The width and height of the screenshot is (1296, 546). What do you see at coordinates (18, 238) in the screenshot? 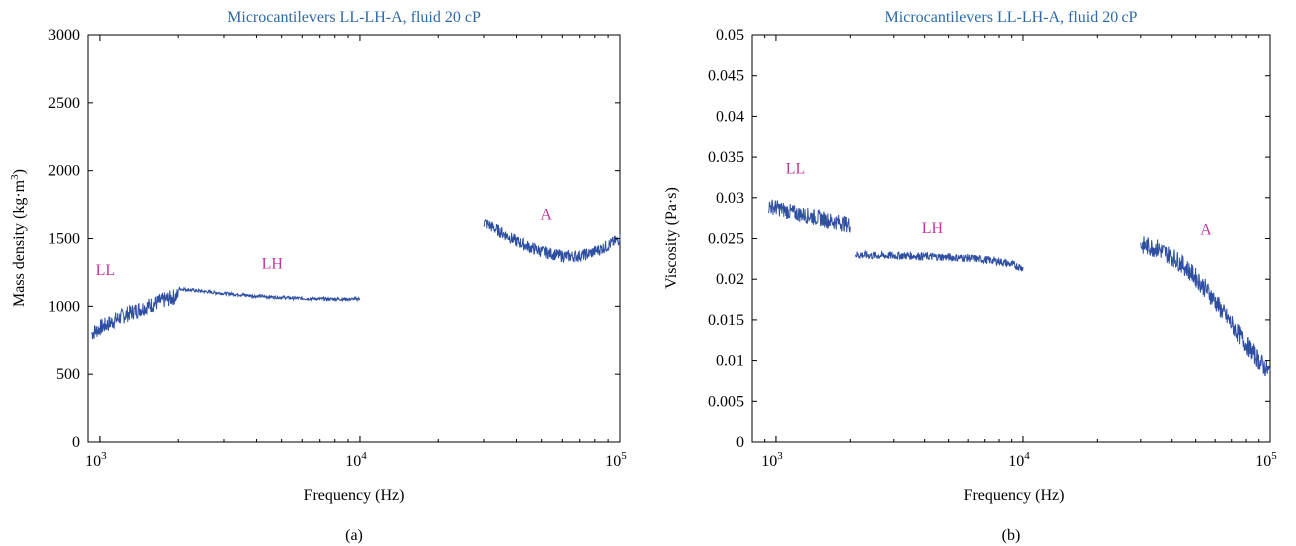
I see `y-axis-label: Mass density (kg·m3)` at bounding box center [18, 238].